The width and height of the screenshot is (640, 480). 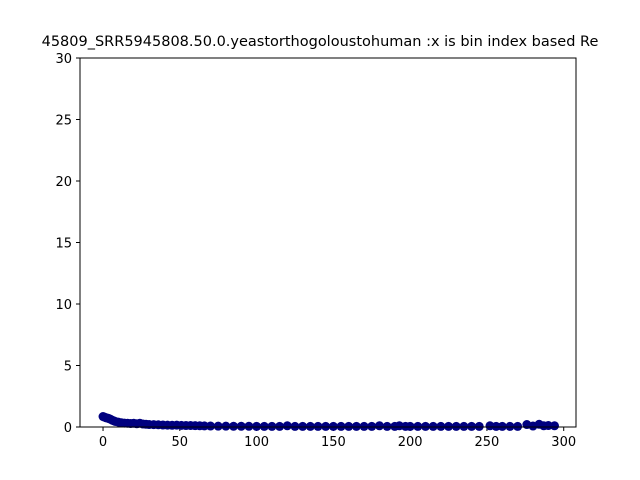 What do you see at coordinates (68, 428) in the screenshot?
I see `y-tick-label: 0` at bounding box center [68, 428].